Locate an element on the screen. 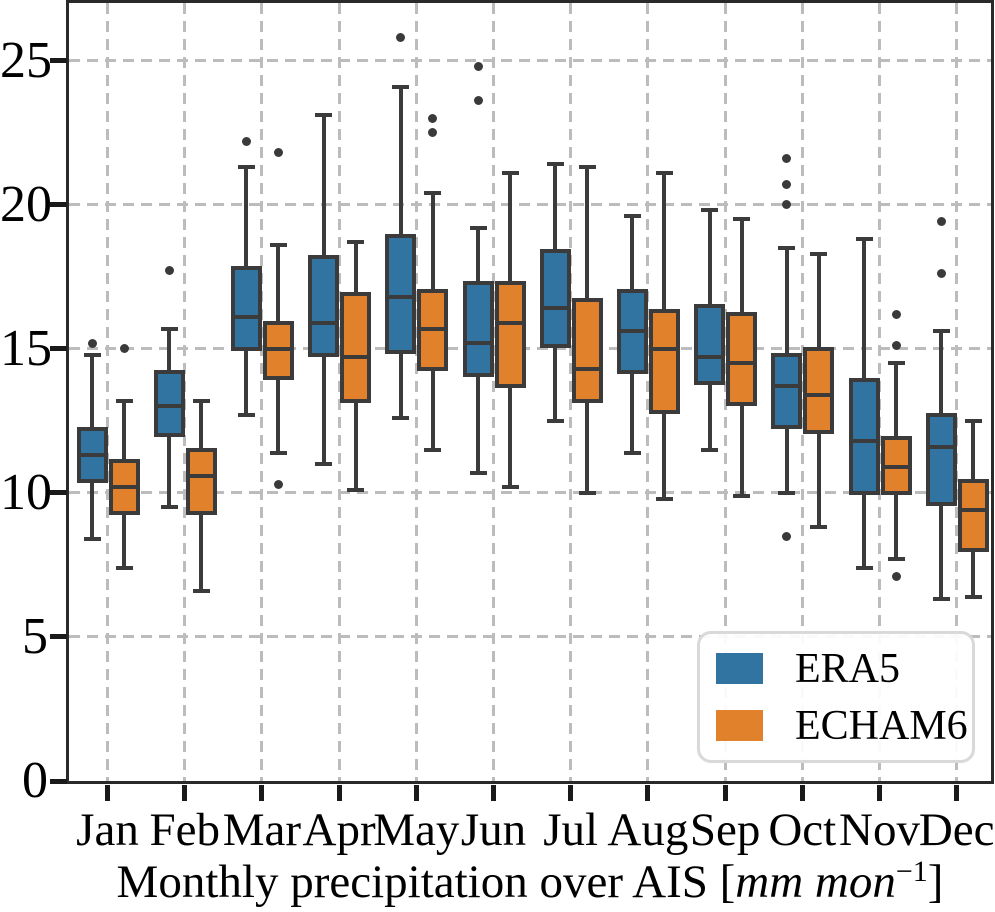 This screenshot has width=995, height=912. x-tick-label: Nov is located at coordinates (879, 830).